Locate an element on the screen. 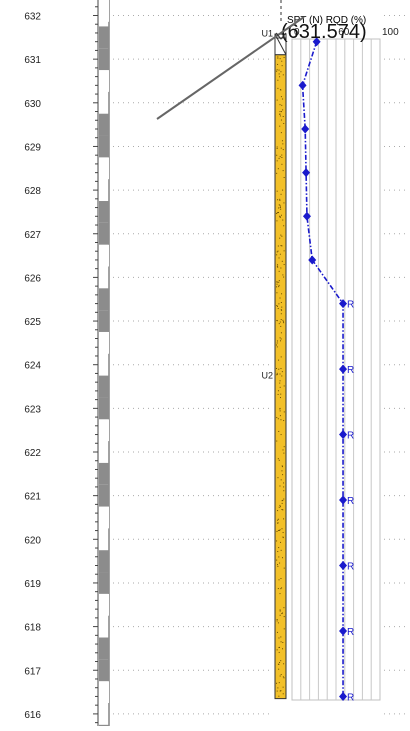 This screenshot has height=731, width=410. elevation-tick-label: 623 is located at coordinates (32, 409).